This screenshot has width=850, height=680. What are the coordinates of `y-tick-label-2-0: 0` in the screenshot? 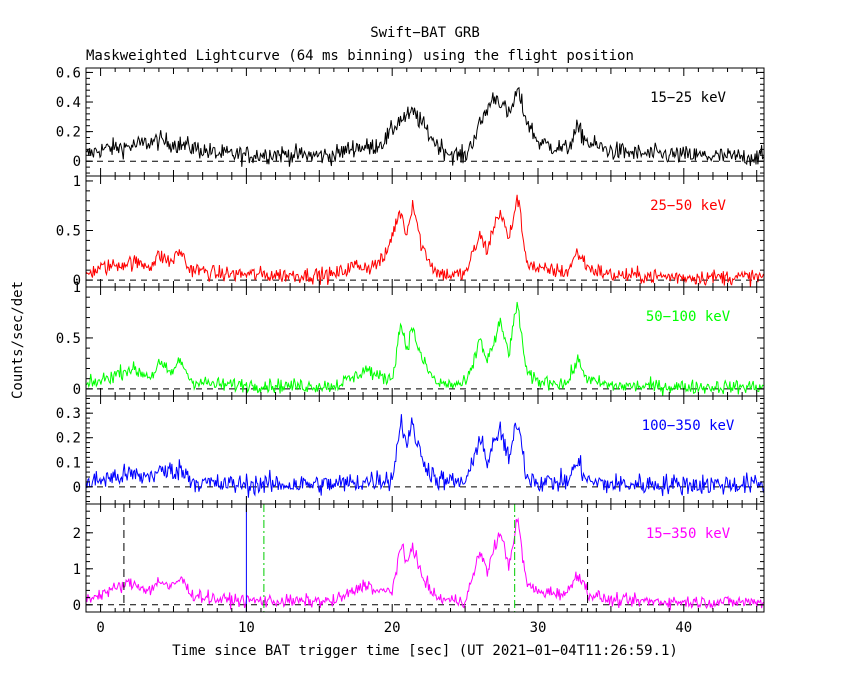 It's located at (77, 390).